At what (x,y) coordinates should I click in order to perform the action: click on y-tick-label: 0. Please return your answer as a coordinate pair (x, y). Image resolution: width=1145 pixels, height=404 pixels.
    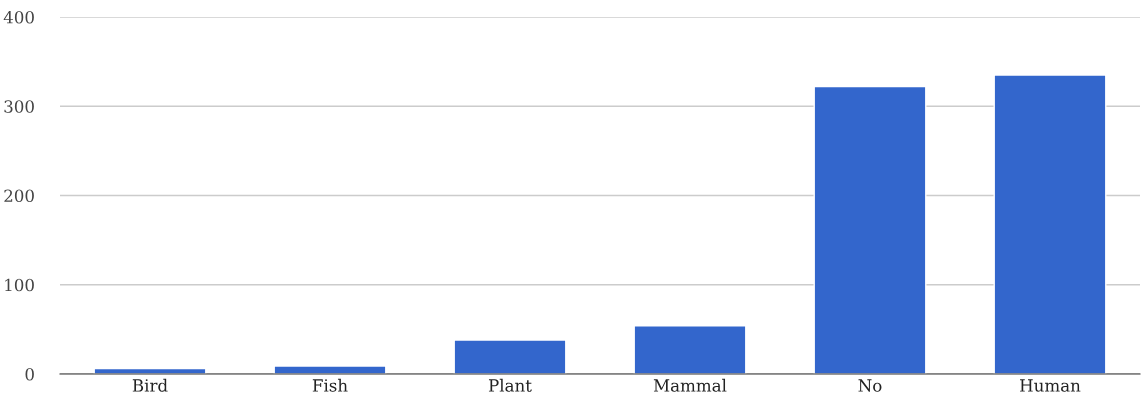
    Looking at the image, I should click on (29, 374).